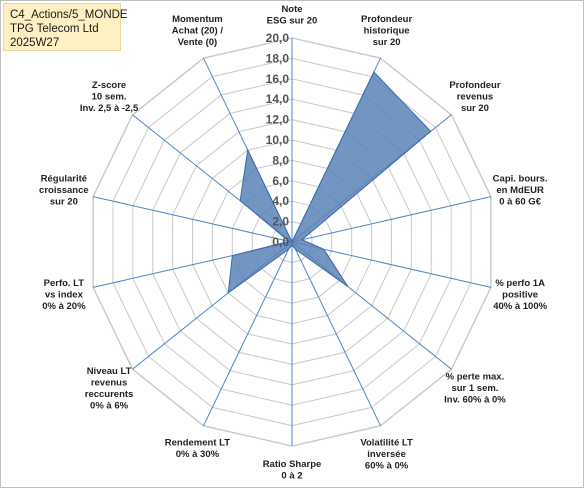 This screenshot has height=488, width=584. I want to click on category-label: Volatilité LT inversée 60% à 0%, so click(386, 454).